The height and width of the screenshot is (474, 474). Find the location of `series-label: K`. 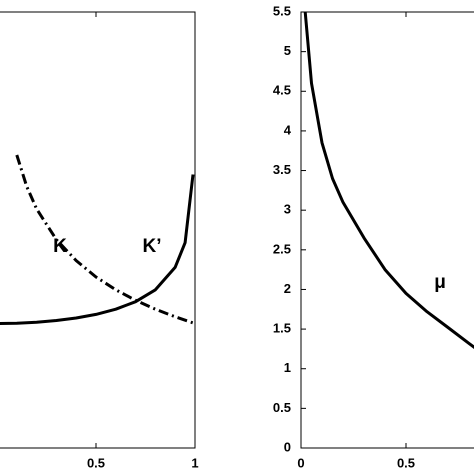

series-label: K is located at coordinates (60, 246).